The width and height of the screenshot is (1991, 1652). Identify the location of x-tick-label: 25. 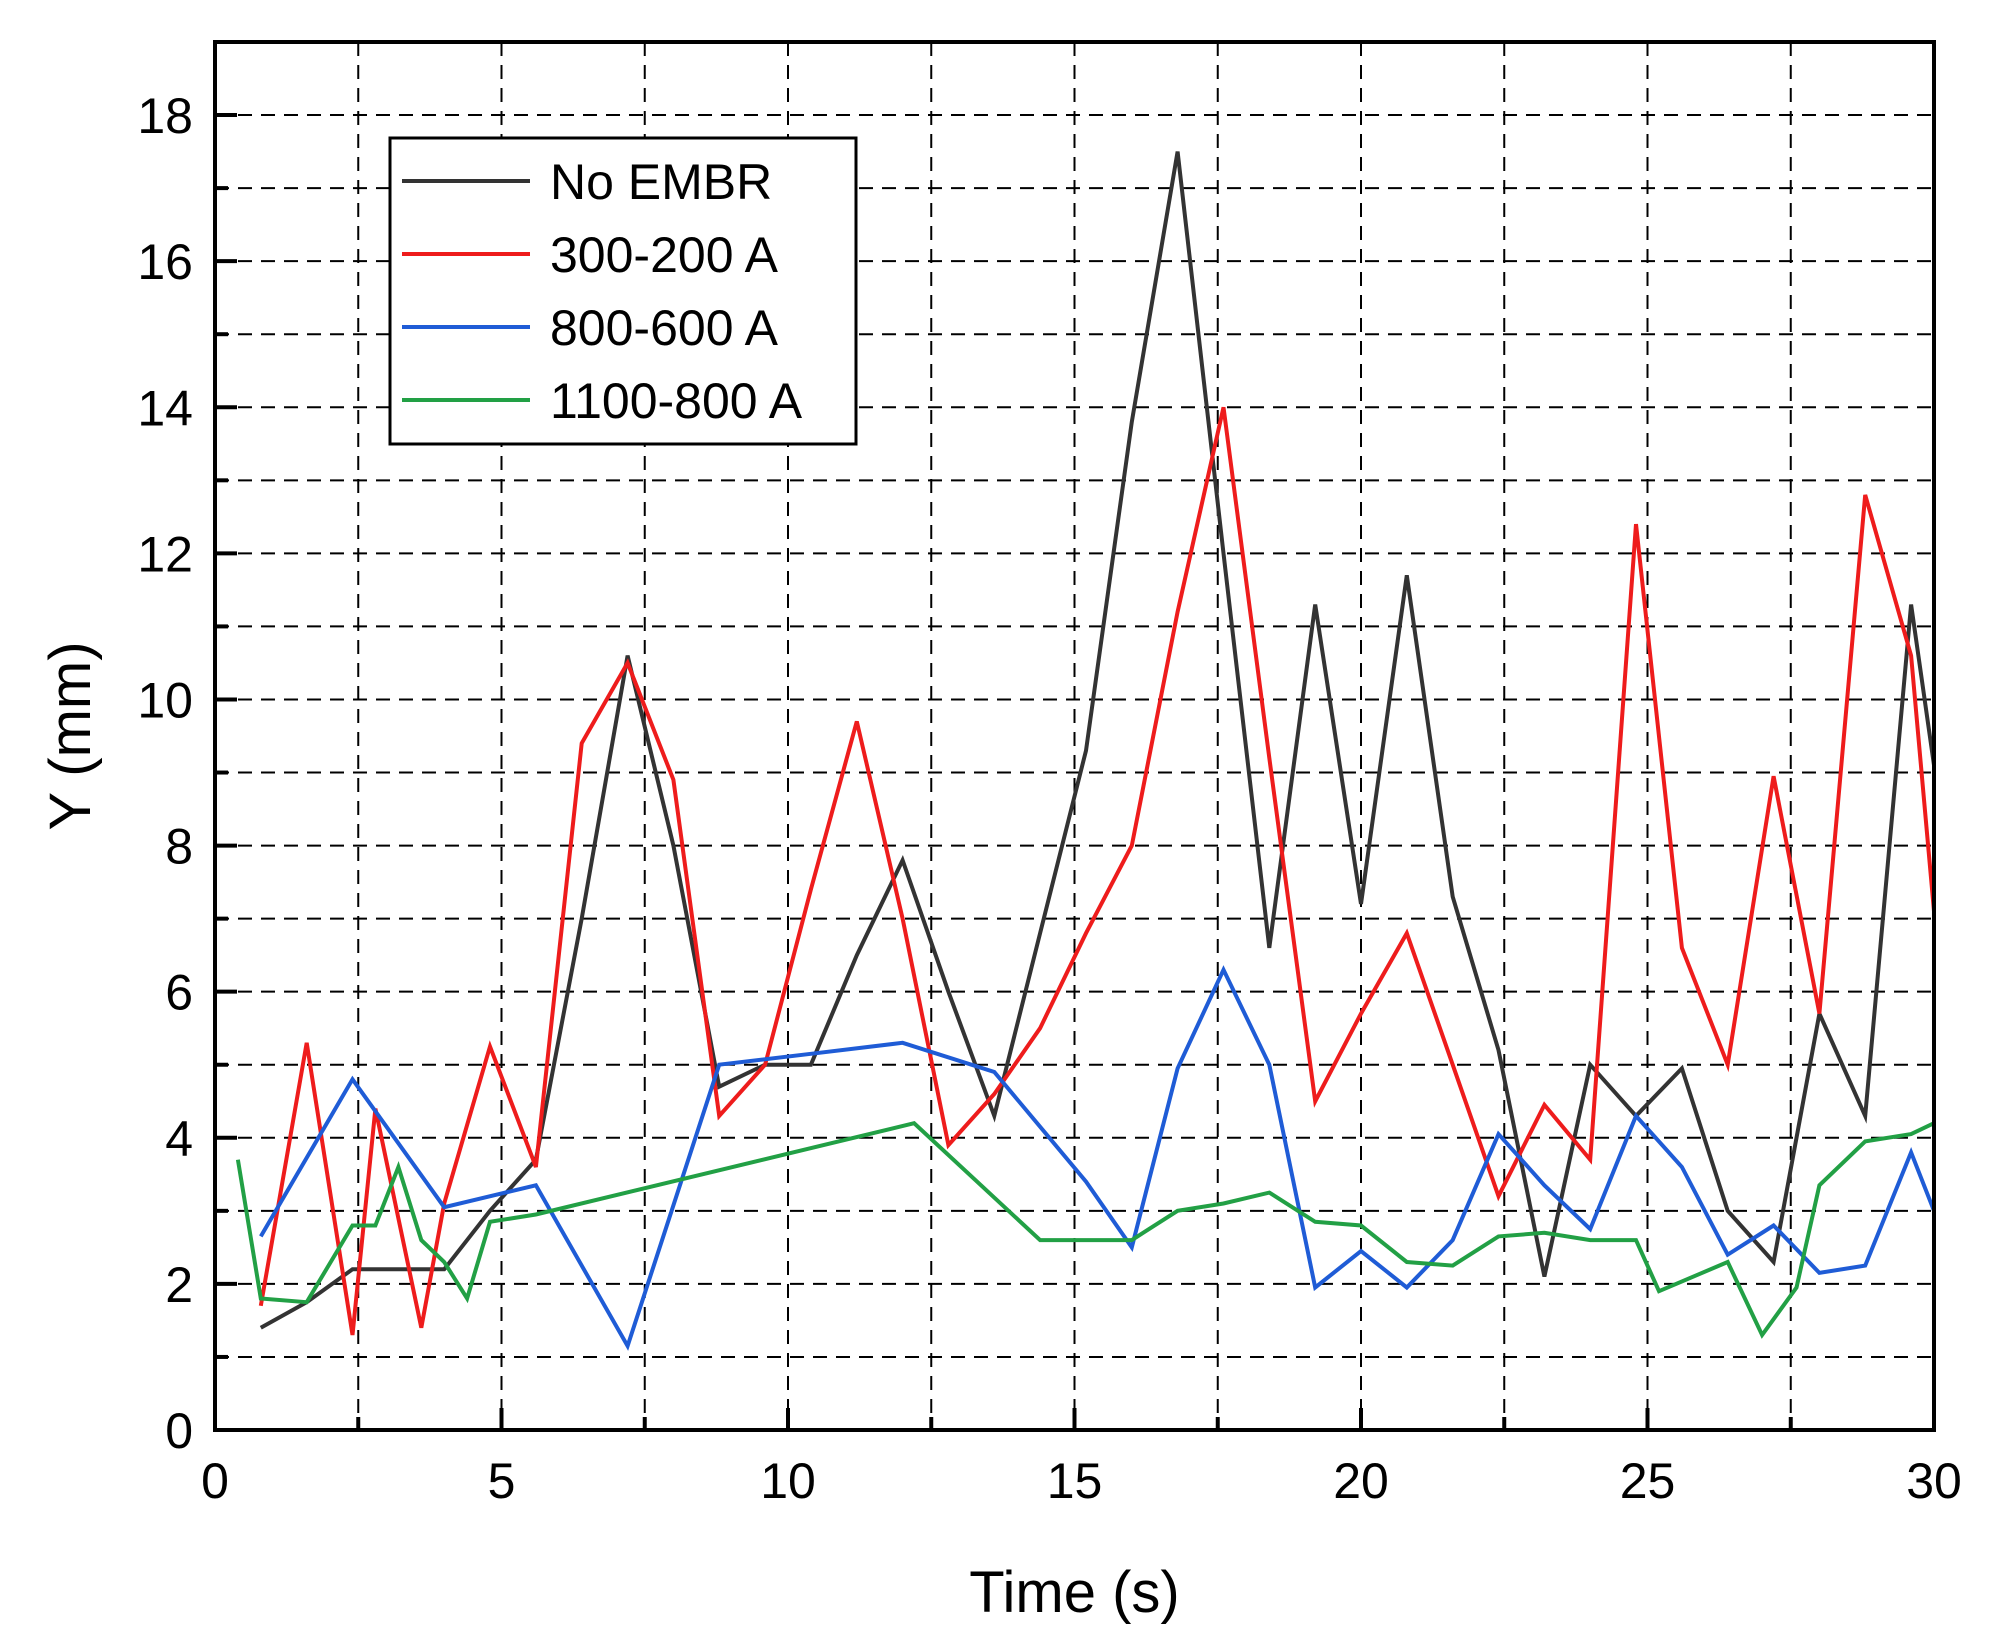
(1648, 1481).